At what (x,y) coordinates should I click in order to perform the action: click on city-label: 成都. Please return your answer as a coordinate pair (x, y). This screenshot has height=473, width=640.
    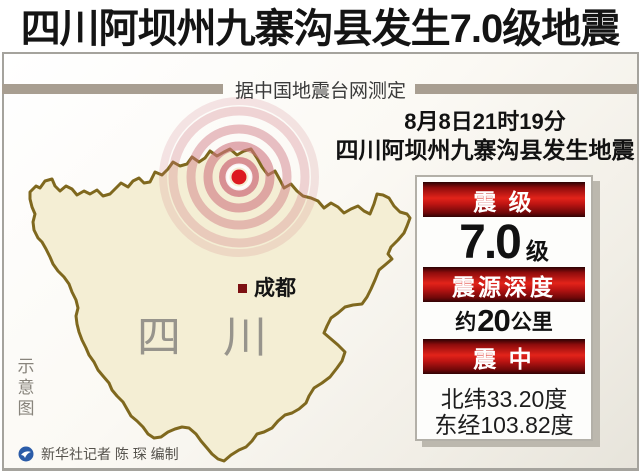
    Looking at the image, I should click on (275, 288).